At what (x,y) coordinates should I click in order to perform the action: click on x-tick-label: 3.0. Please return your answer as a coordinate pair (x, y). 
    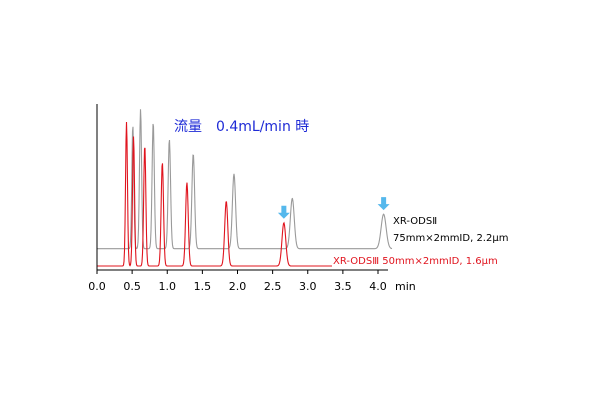
    Looking at the image, I should click on (308, 286).